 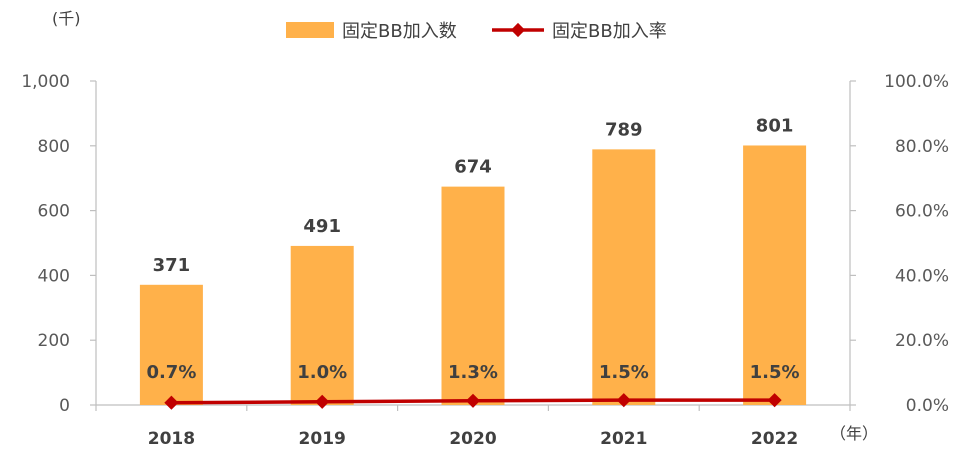 What do you see at coordinates (473, 167) in the screenshot?
I see `bar-value-label: 674` at bounding box center [473, 167].